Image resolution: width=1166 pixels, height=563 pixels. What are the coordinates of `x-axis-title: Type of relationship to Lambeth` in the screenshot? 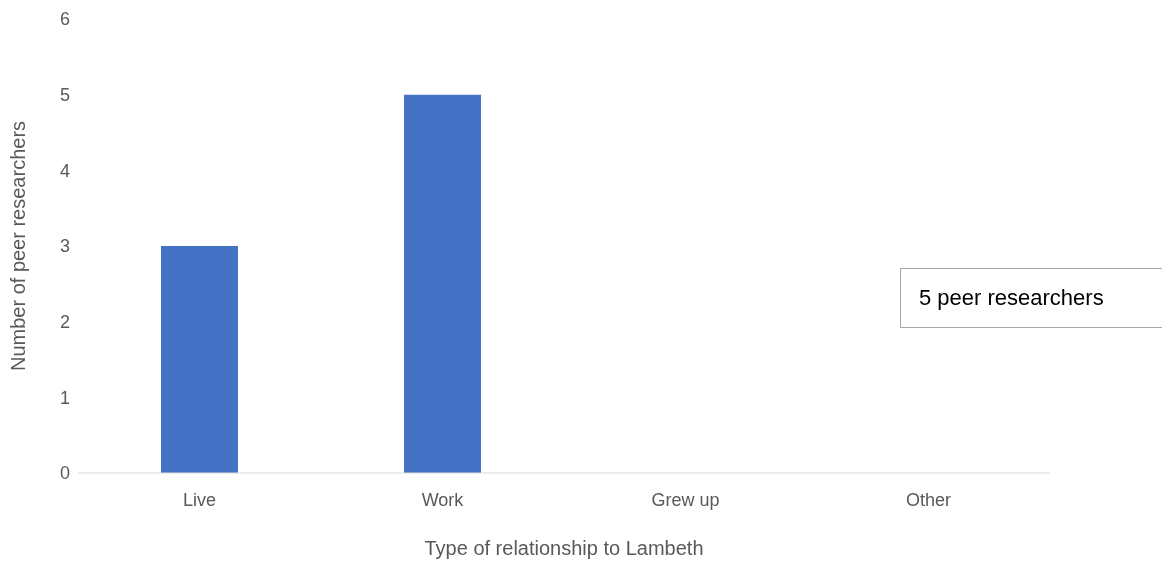 It's located at (564, 548).